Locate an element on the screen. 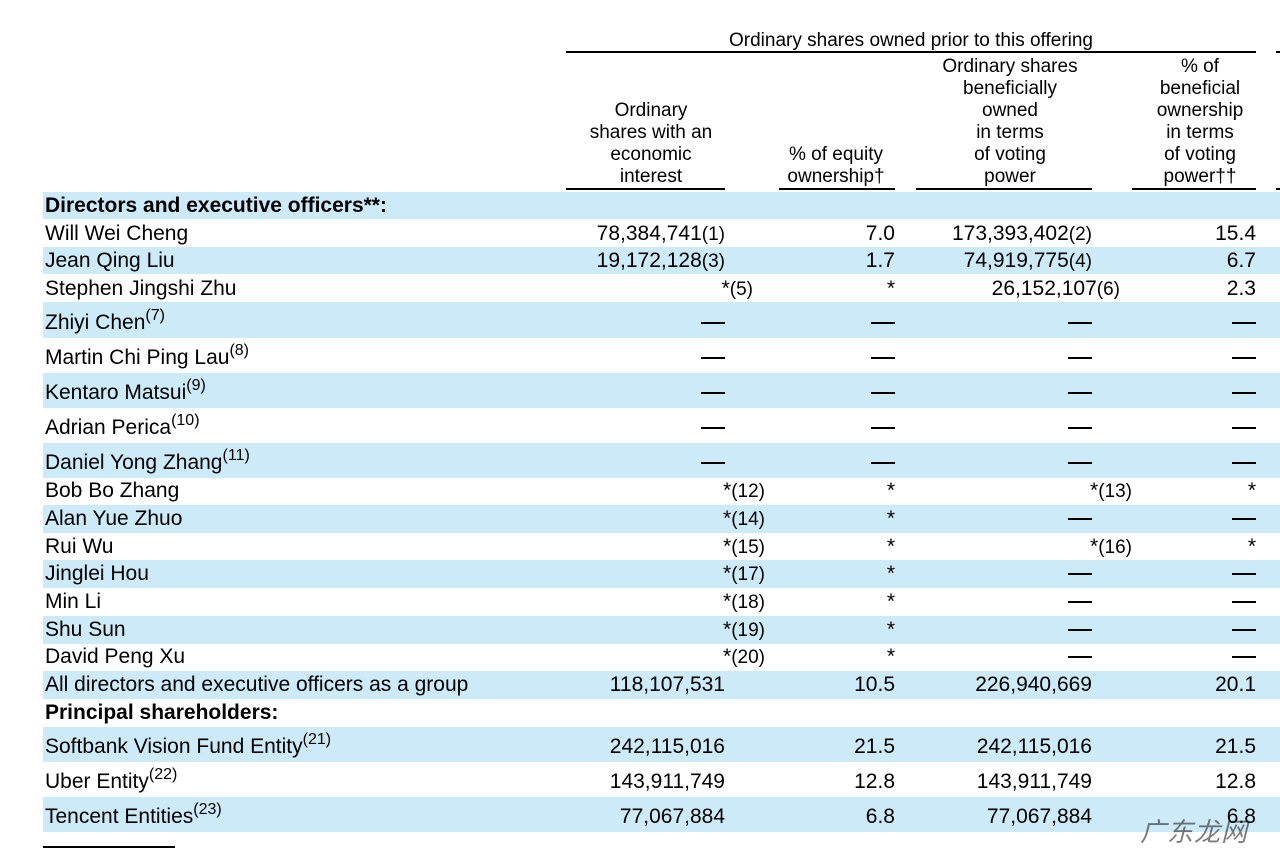 The height and width of the screenshot is (863, 1280). section-heading-principal: Principal shareholders: is located at coordinates (162, 712).